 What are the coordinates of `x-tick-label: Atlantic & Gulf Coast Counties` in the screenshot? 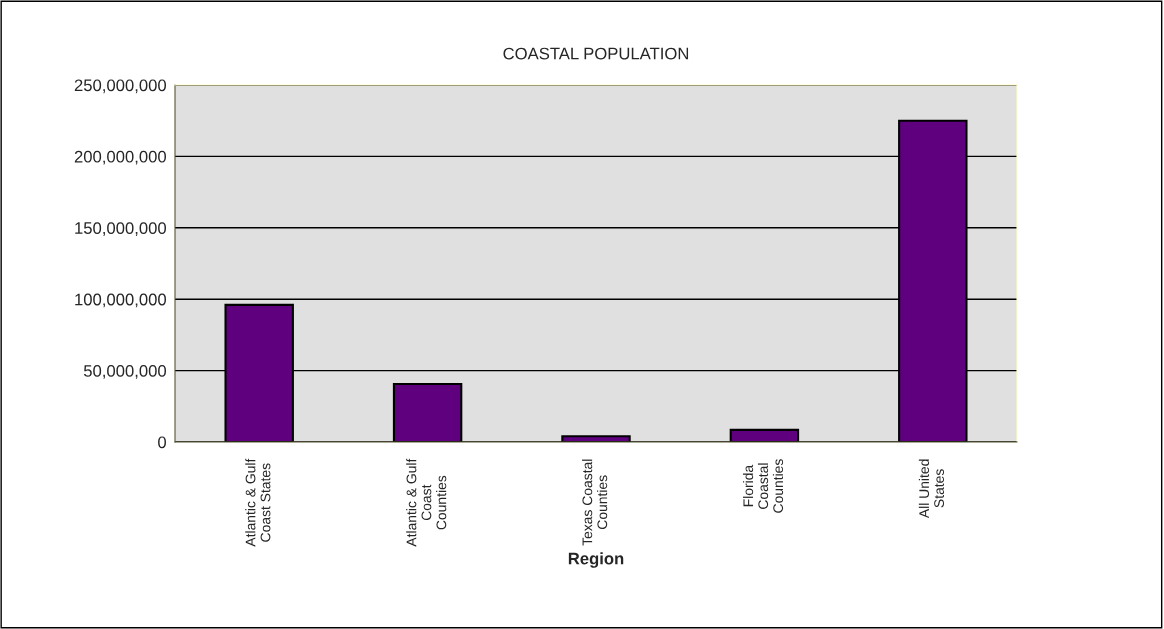 It's located at (426, 502).